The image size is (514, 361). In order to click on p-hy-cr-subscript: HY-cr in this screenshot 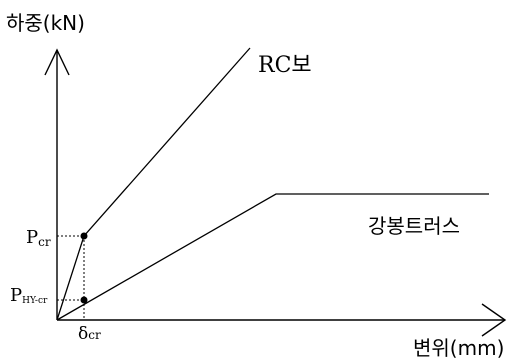, I will do `click(35, 301)`.